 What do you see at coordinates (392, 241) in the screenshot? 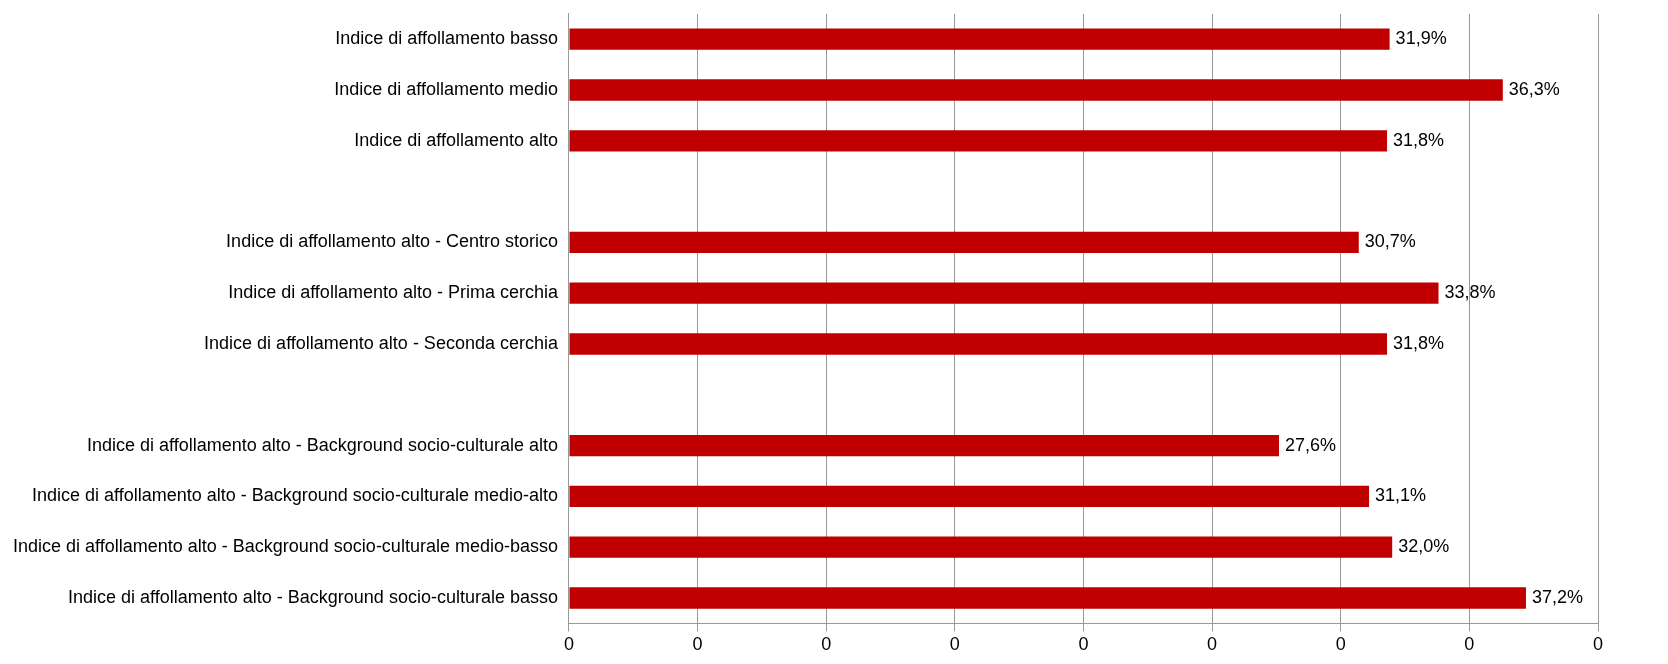
I see `y-tick-label: Indice di affollamento alto - Centro storico` at bounding box center [392, 241].